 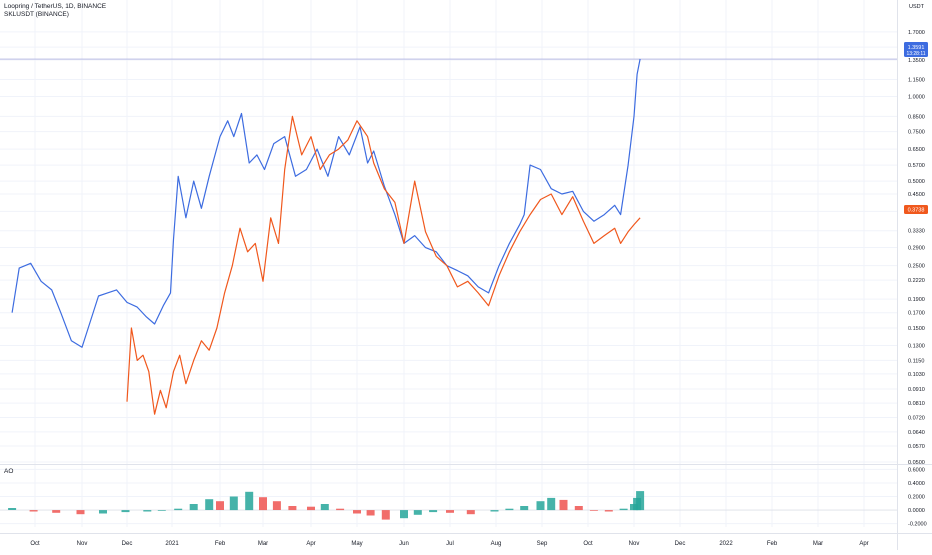 What do you see at coordinates (916, 314) in the screenshot?
I see `y-tick-label: 0.1700` at bounding box center [916, 314].